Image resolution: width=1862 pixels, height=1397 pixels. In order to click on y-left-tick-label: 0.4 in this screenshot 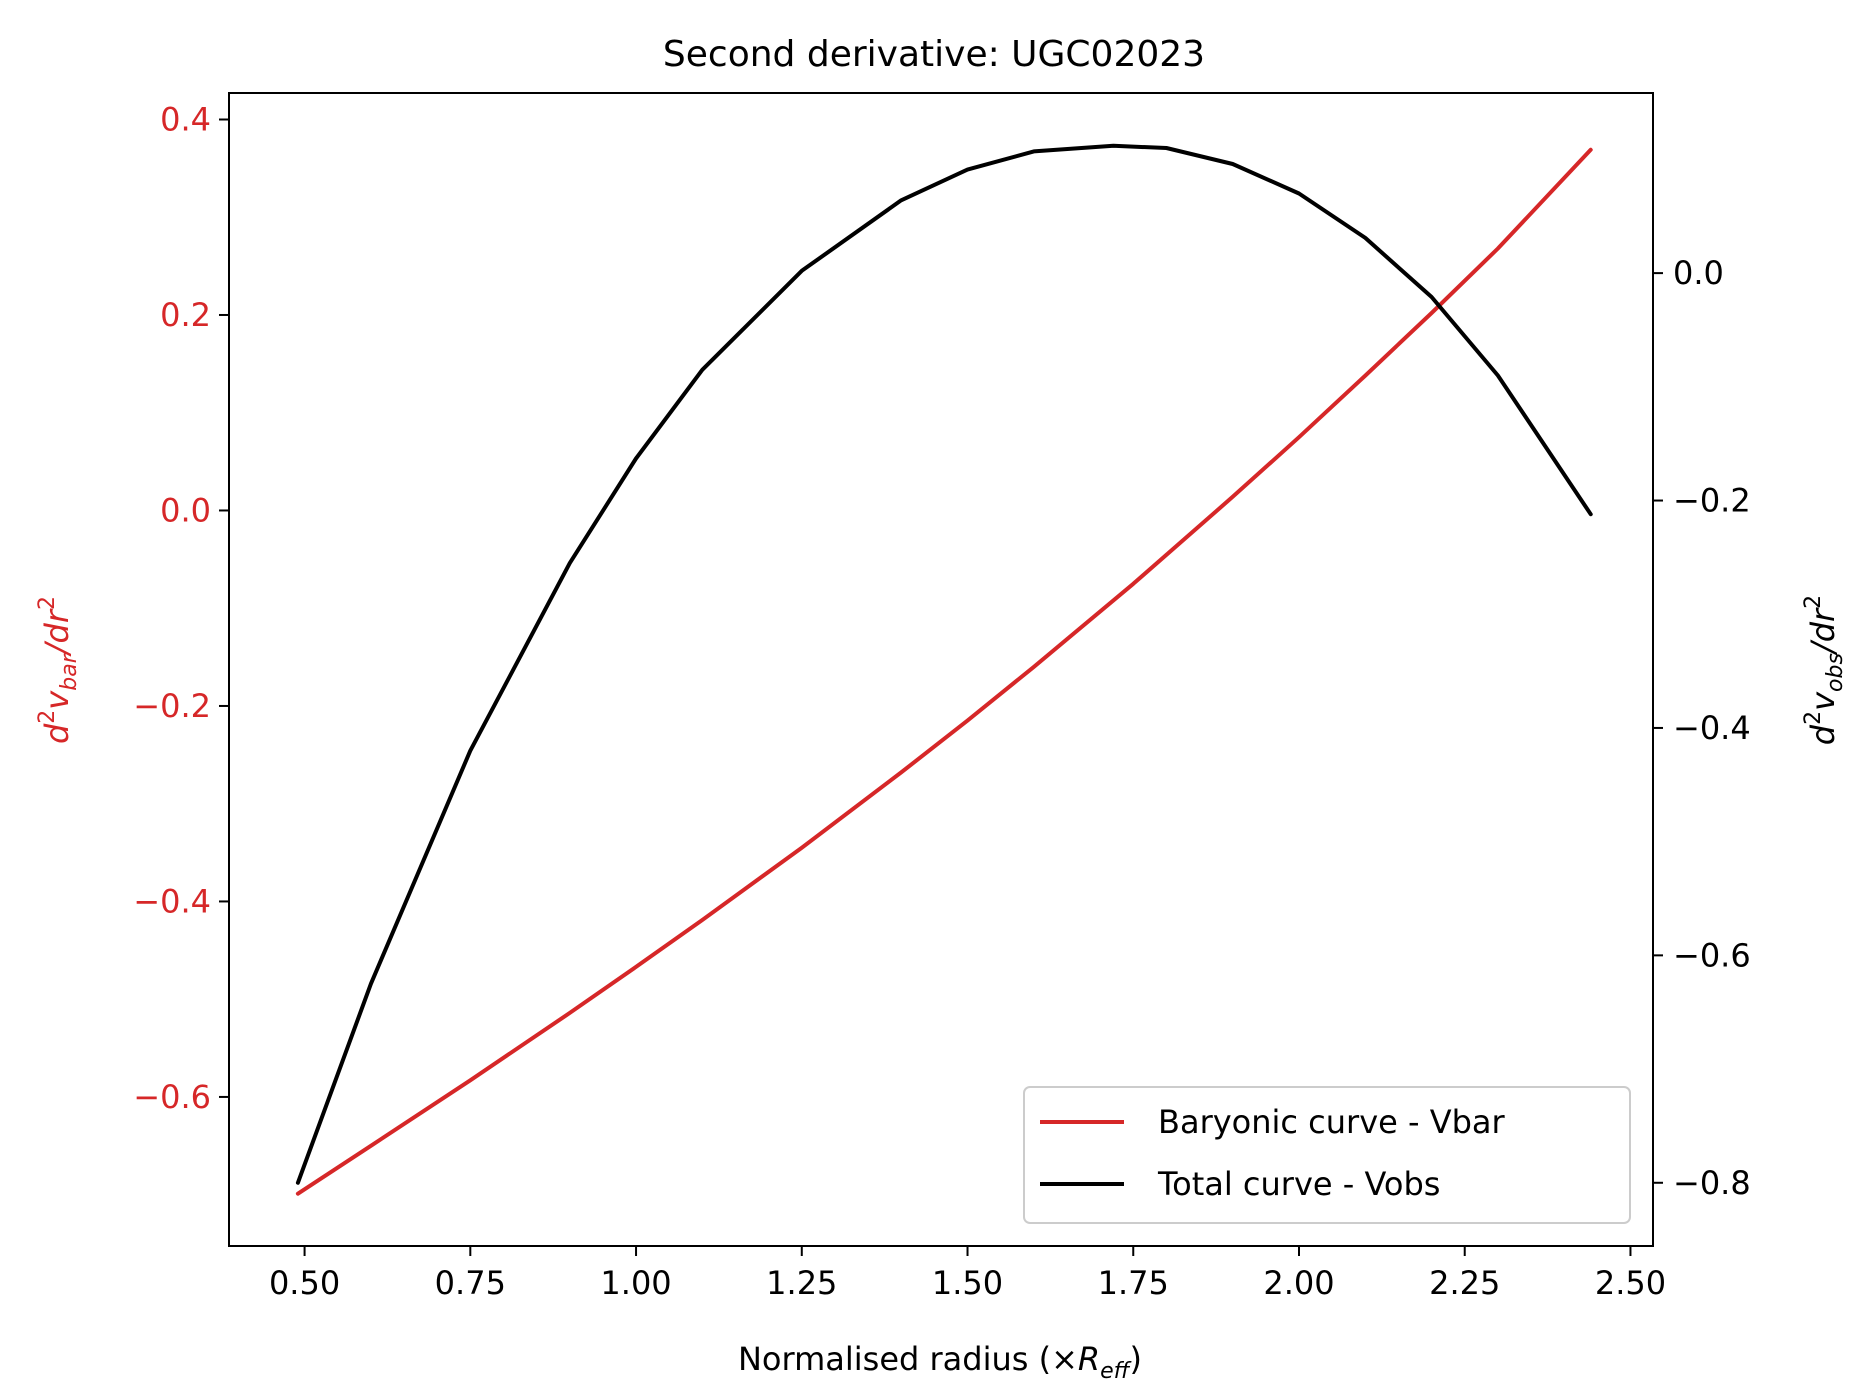, I will do `click(185, 119)`.